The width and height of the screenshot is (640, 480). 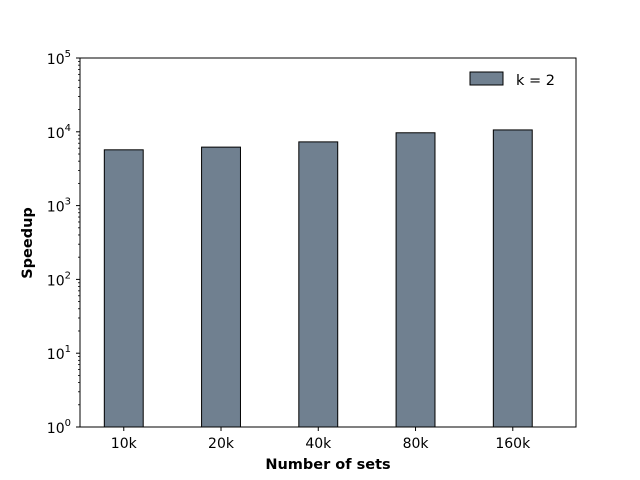 I want to click on y-tick-label: 10¹, so click(x=59, y=353).